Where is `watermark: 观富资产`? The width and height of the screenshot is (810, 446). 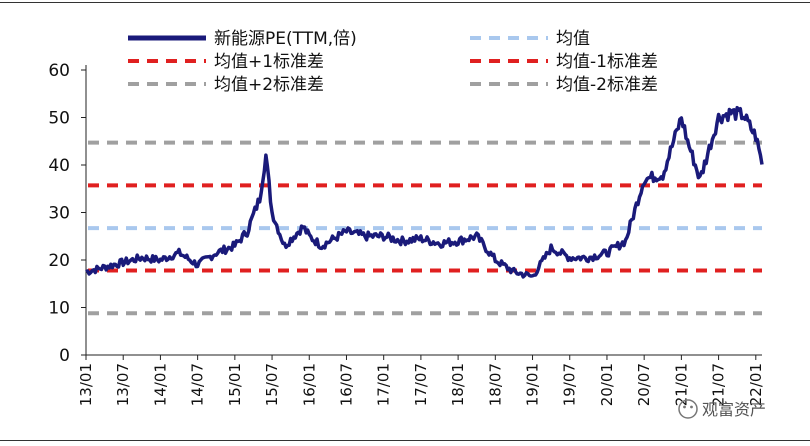 watermark: 观富资产 is located at coordinates (722, 409).